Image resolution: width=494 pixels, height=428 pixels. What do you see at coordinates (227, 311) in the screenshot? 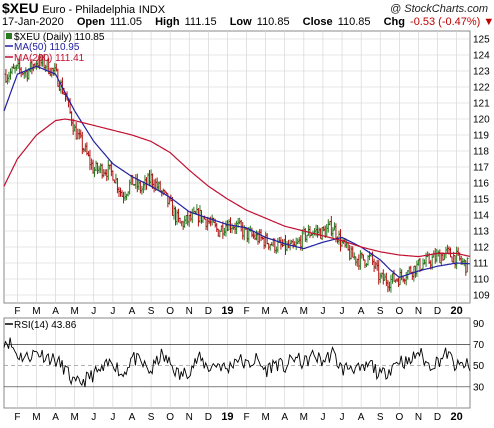
I see `price-x-tick-label: 19` at bounding box center [227, 311].